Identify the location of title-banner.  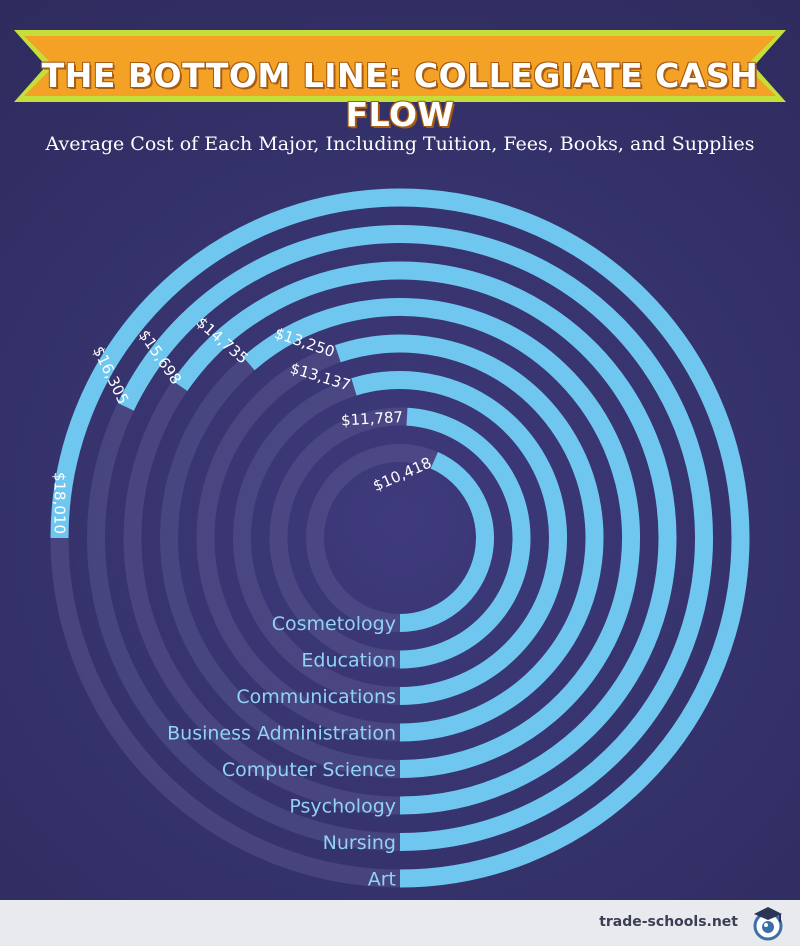
(400, 66).